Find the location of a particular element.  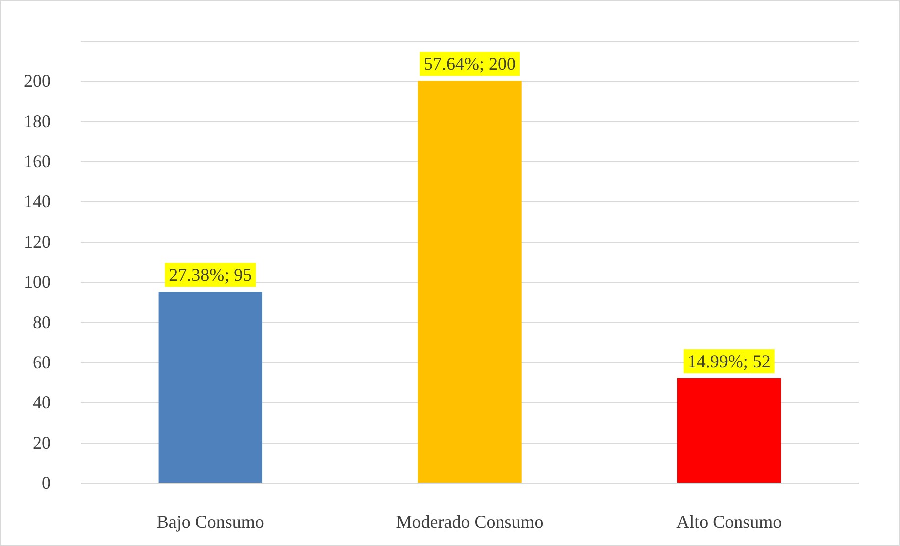

data-label: 27.38%; 95 is located at coordinates (210, 275).